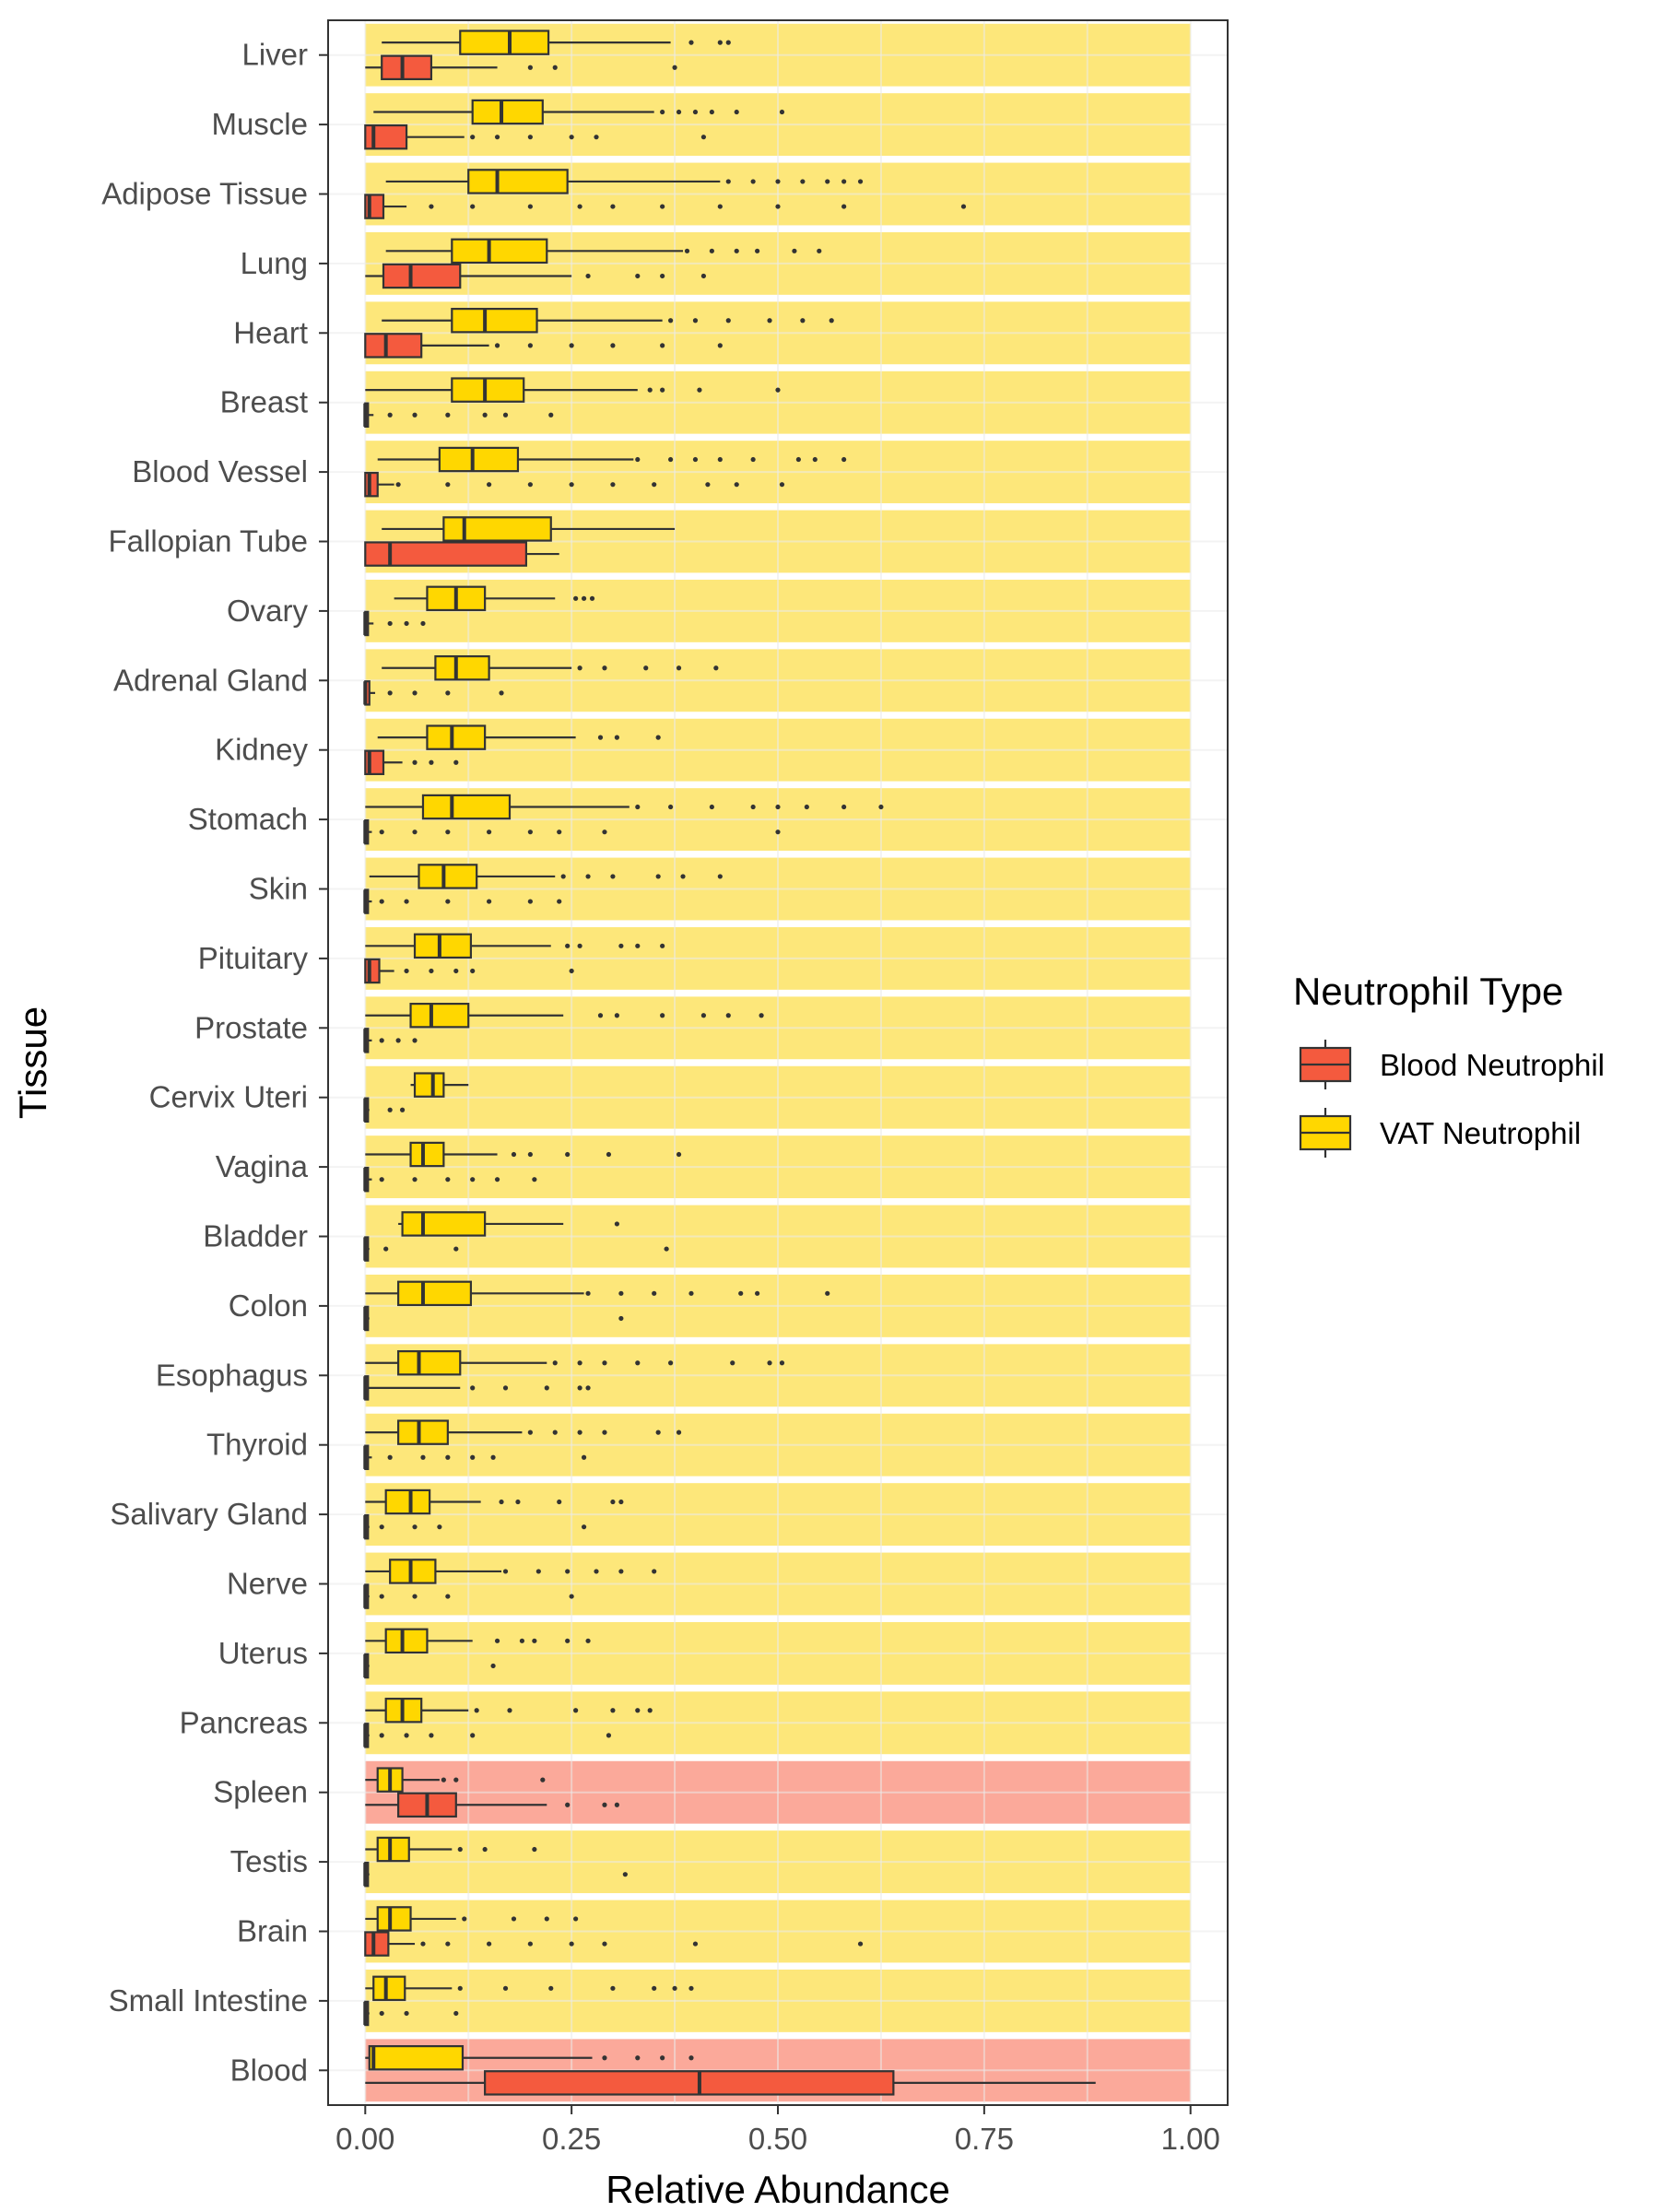 The width and height of the screenshot is (1659, 2212). Describe the element at coordinates (260, 1792) in the screenshot. I see `y-tick-label: Spleen` at that location.